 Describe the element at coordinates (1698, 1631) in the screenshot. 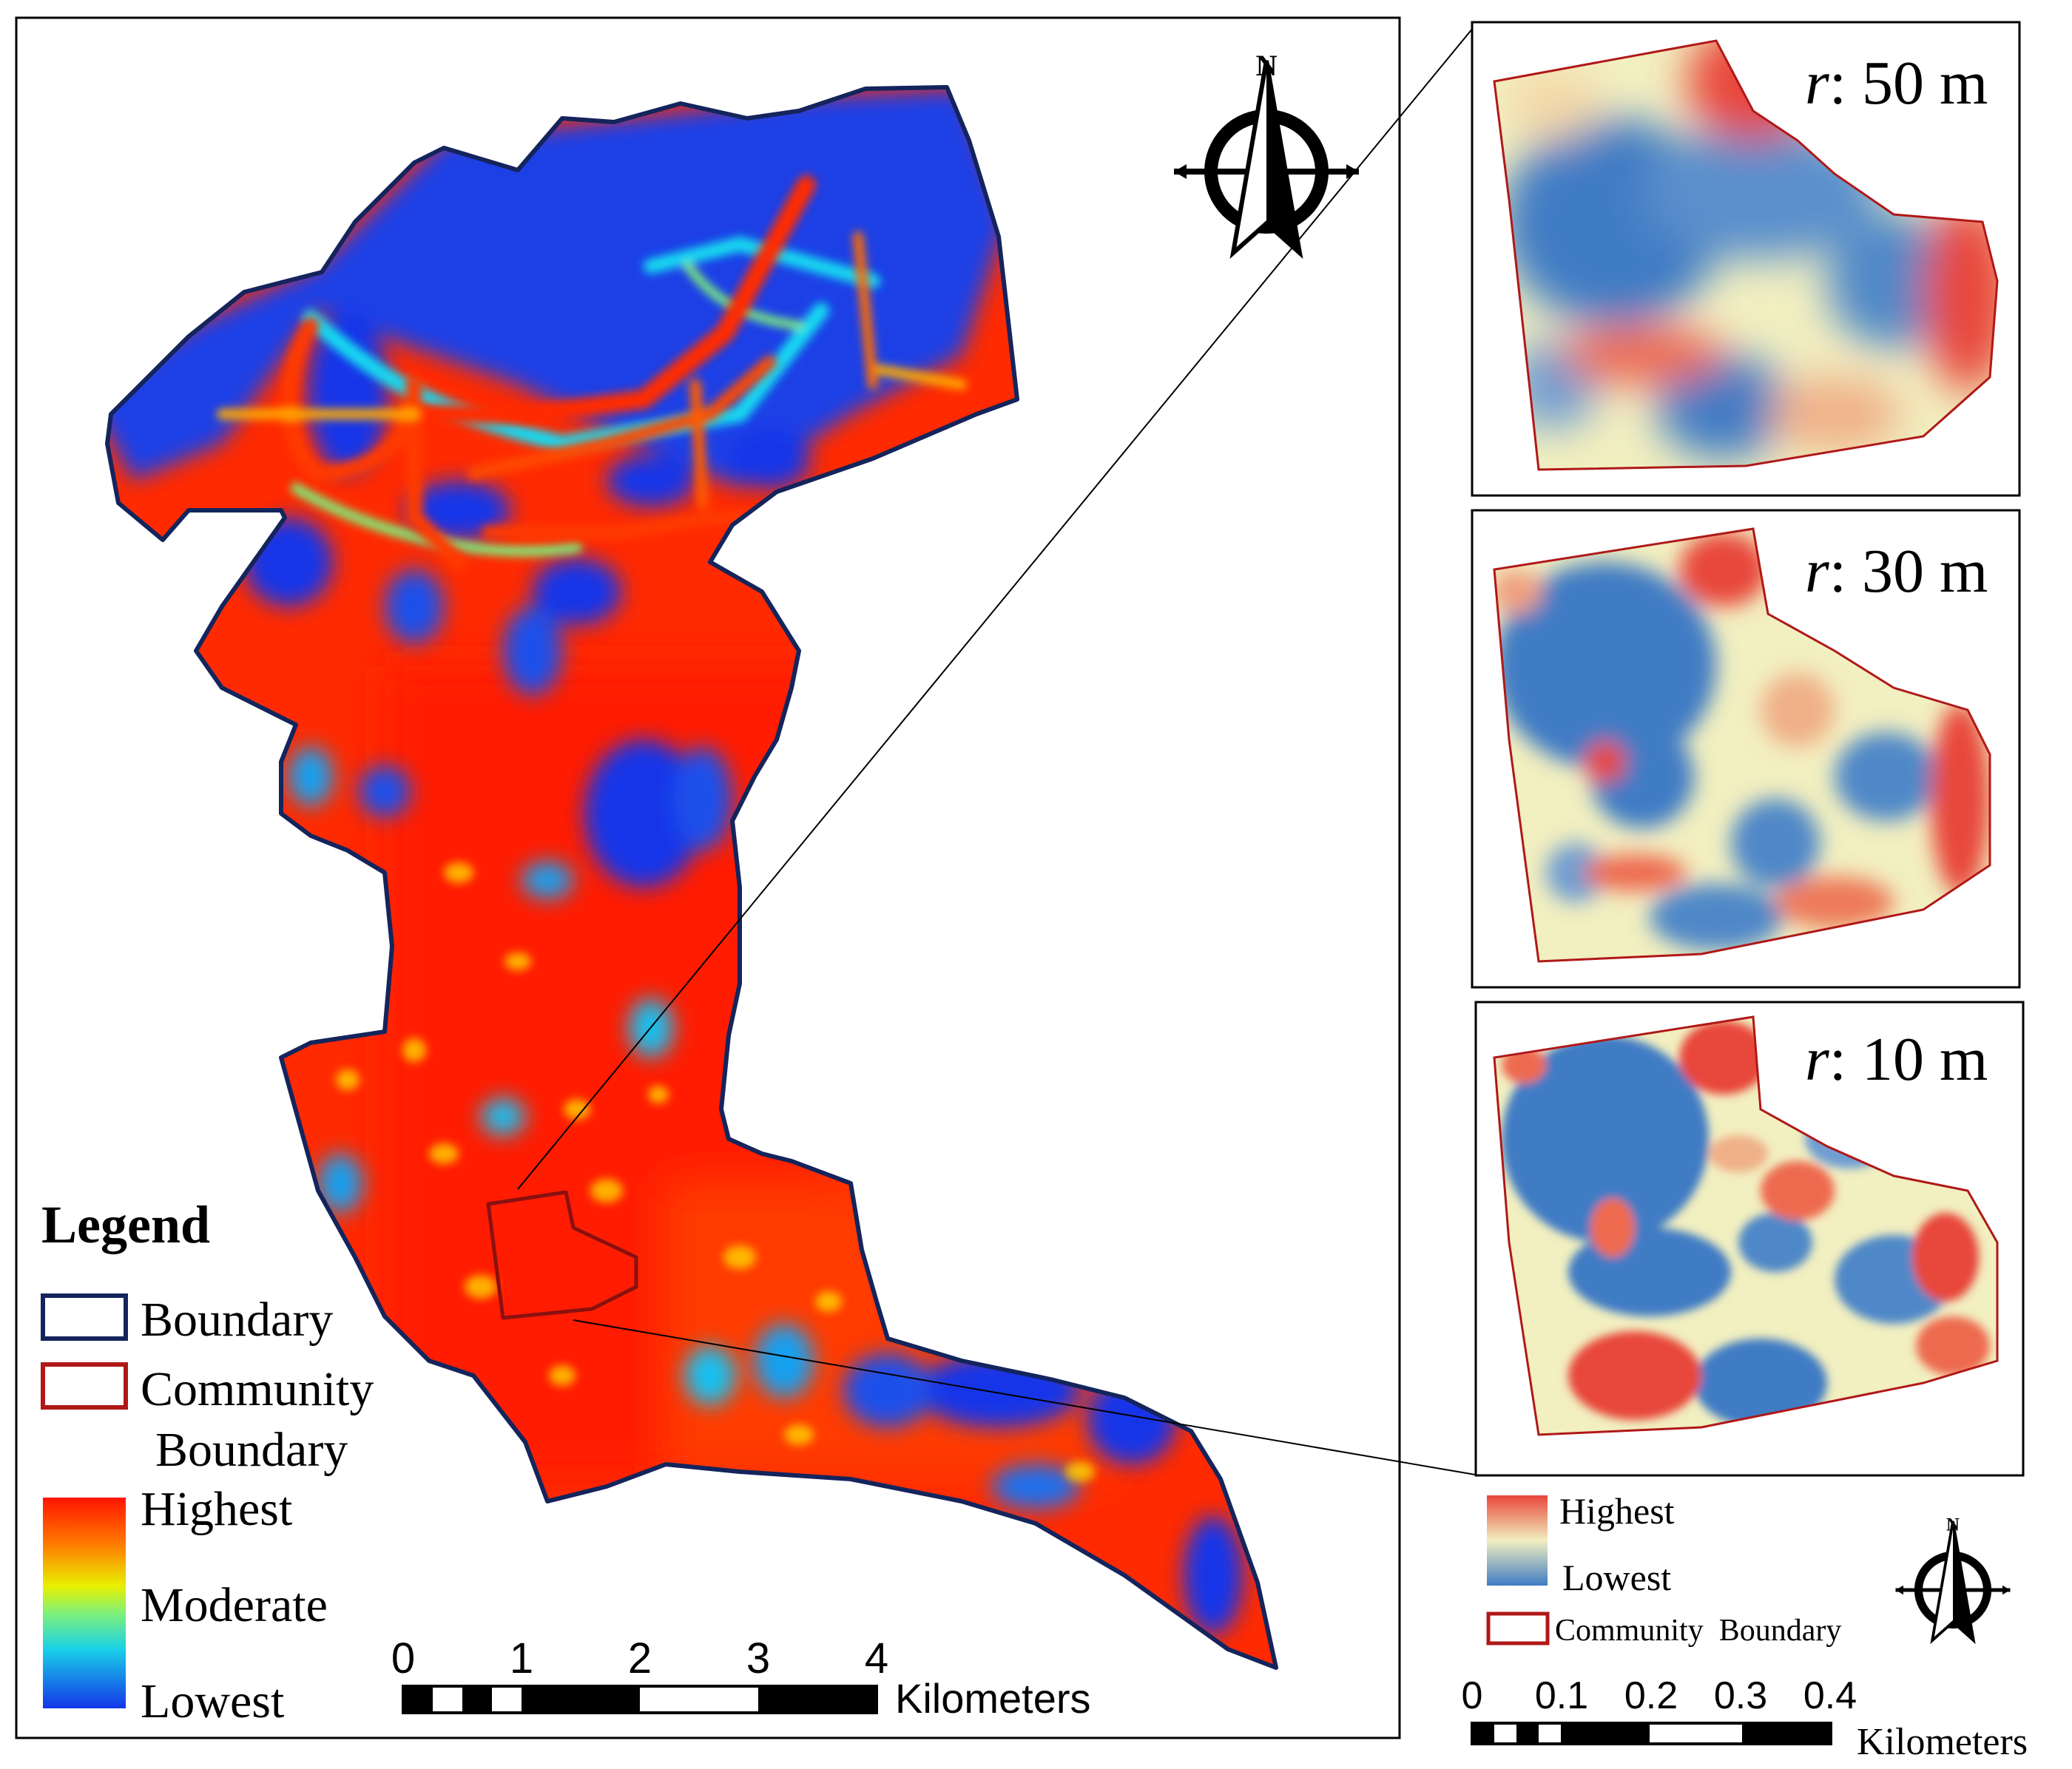

I see `inset-legend-community-label: Community Boundary` at that location.